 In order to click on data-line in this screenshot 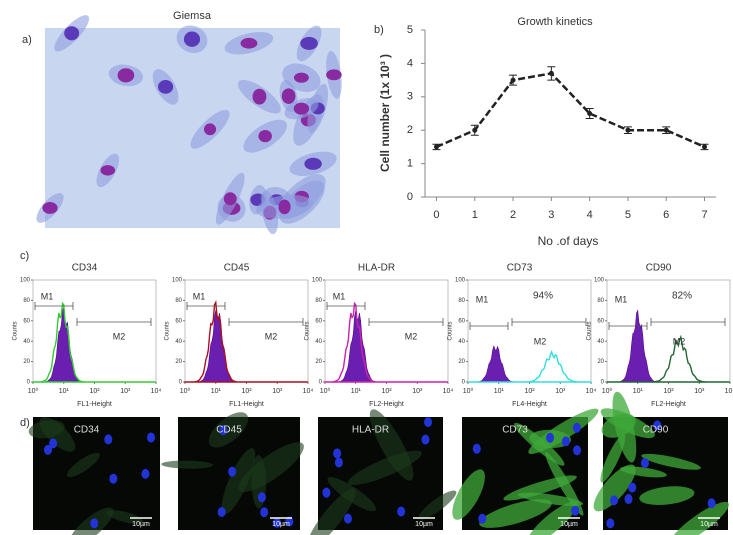, I will do `click(570, 110)`.